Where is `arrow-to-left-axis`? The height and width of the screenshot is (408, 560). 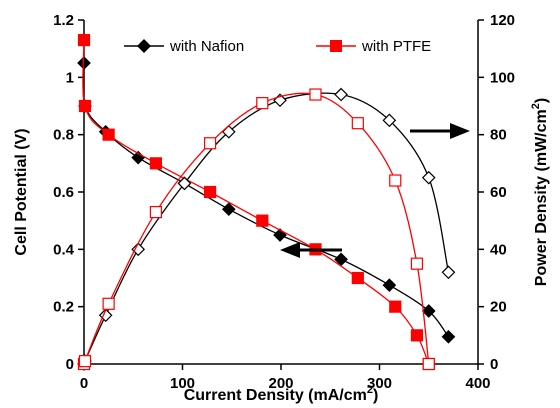
arrow-to-left-axis is located at coordinates (311, 250).